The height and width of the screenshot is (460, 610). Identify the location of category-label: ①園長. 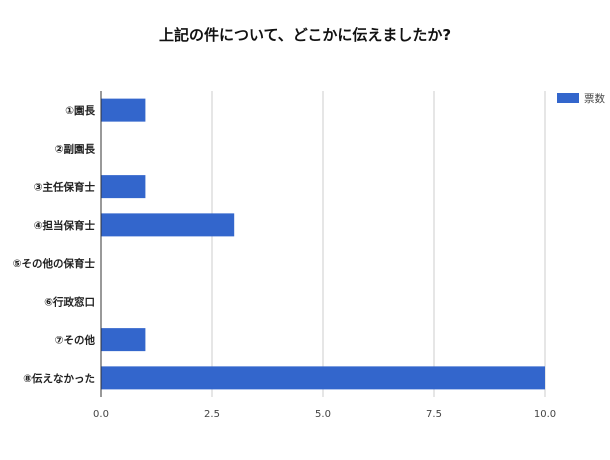
(80, 111).